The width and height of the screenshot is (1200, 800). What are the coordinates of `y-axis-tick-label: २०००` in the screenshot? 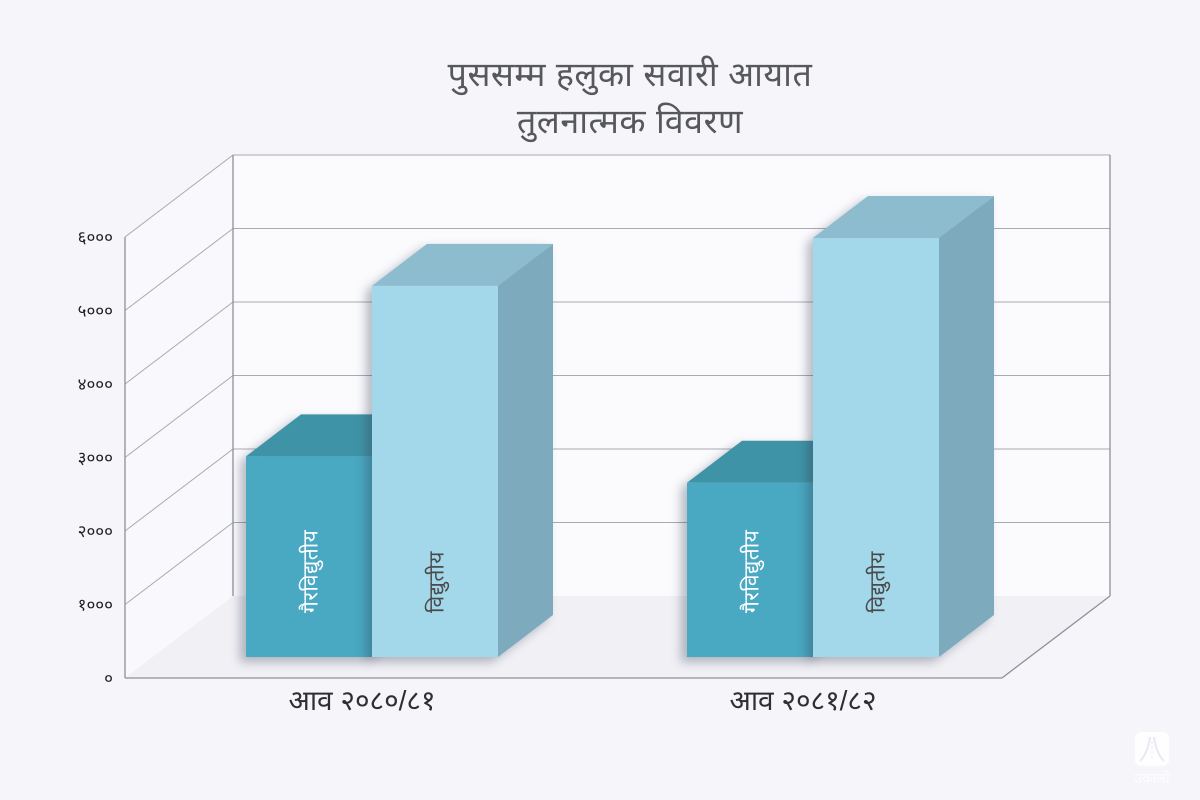 It's located at (95, 531).